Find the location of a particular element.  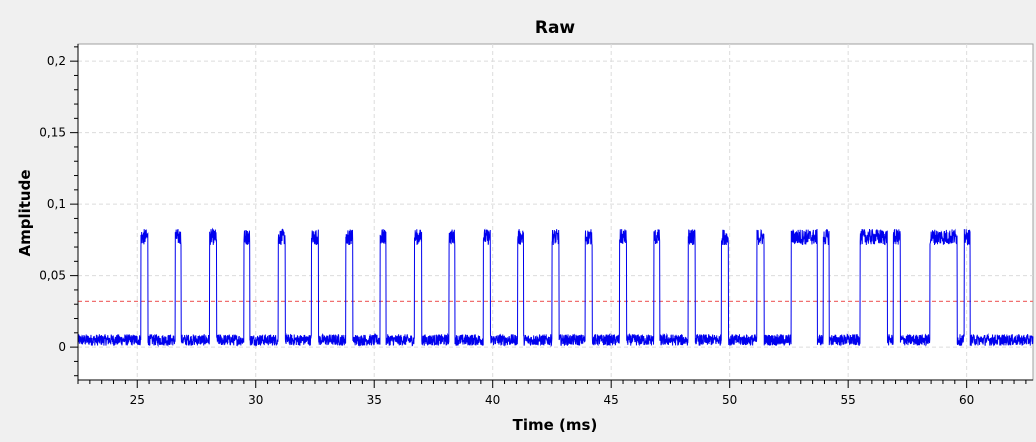

y-axis-label: Amplitude is located at coordinates (25, 212).